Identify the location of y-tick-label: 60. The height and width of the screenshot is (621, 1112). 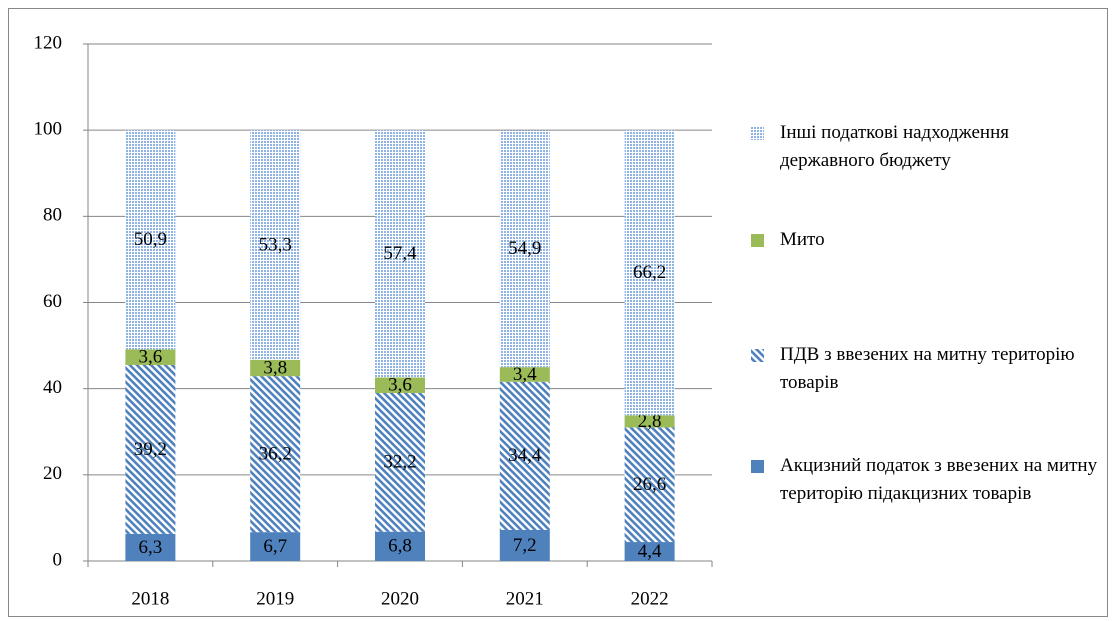
(52, 301).